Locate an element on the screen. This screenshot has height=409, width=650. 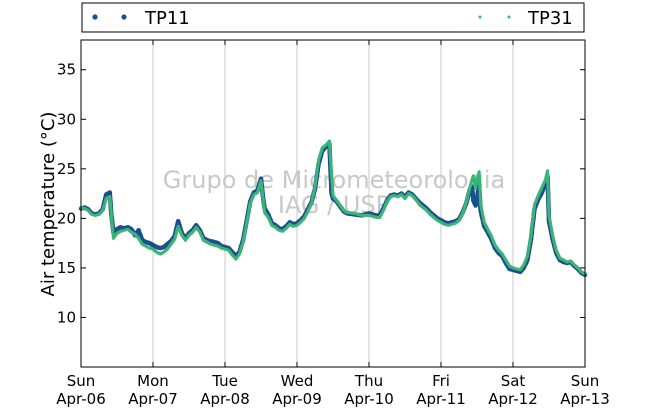
x-tick-label: Fri is located at coordinates (441, 381).